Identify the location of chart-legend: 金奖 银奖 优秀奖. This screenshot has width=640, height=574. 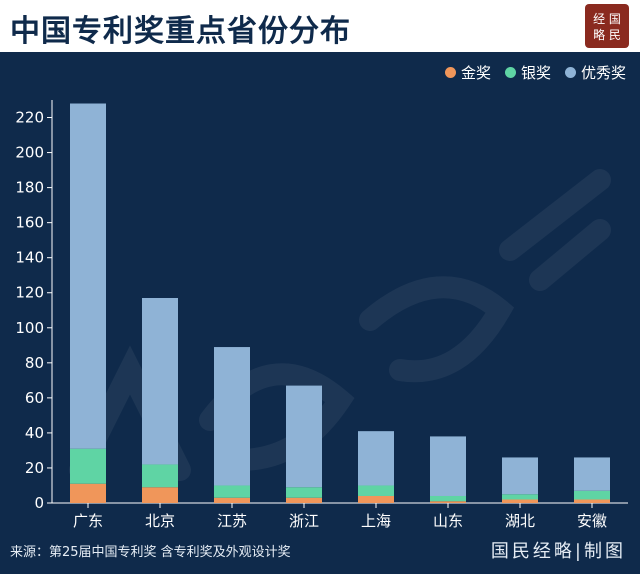
(535, 72).